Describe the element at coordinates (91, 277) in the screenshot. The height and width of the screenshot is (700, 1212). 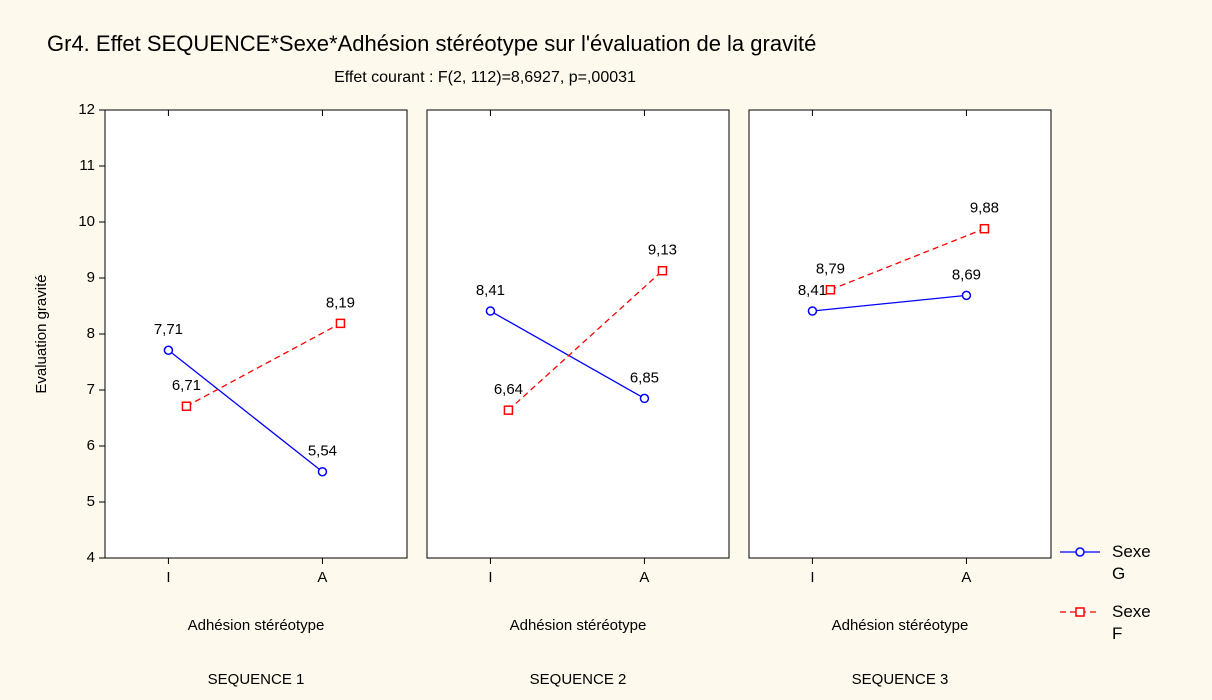
I see `y-tick-label: 9` at that location.